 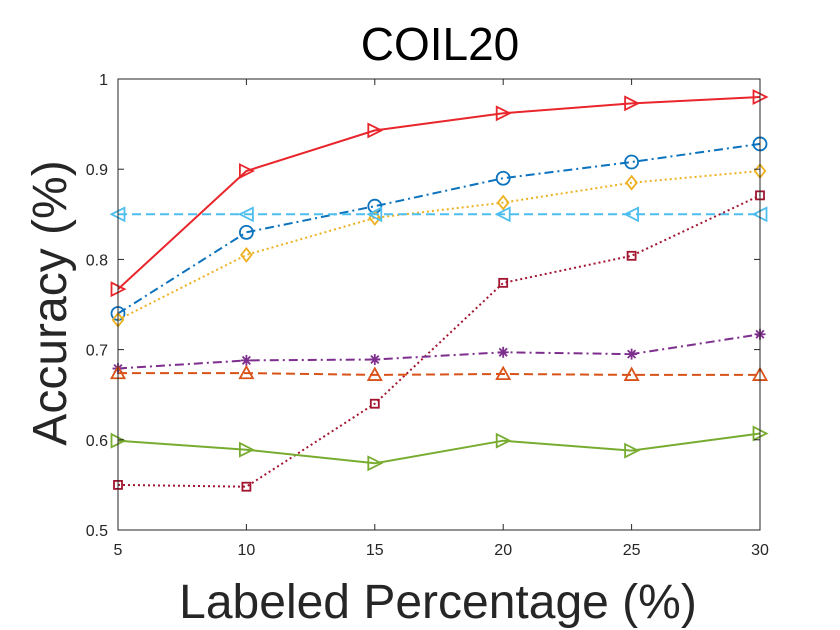 What do you see at coordinates (440, 44) in the screenshot?
I see `chart-title: COIL20` at bounding box center [440, 44].